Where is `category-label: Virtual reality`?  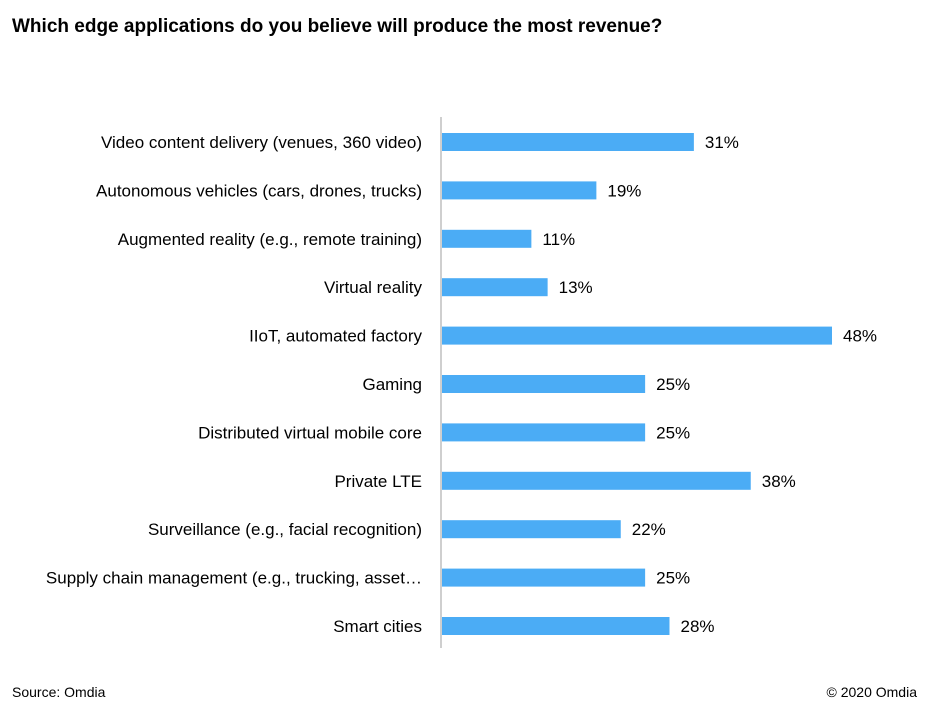
category-label: Virtual reality is located at coordinates (373, 287).